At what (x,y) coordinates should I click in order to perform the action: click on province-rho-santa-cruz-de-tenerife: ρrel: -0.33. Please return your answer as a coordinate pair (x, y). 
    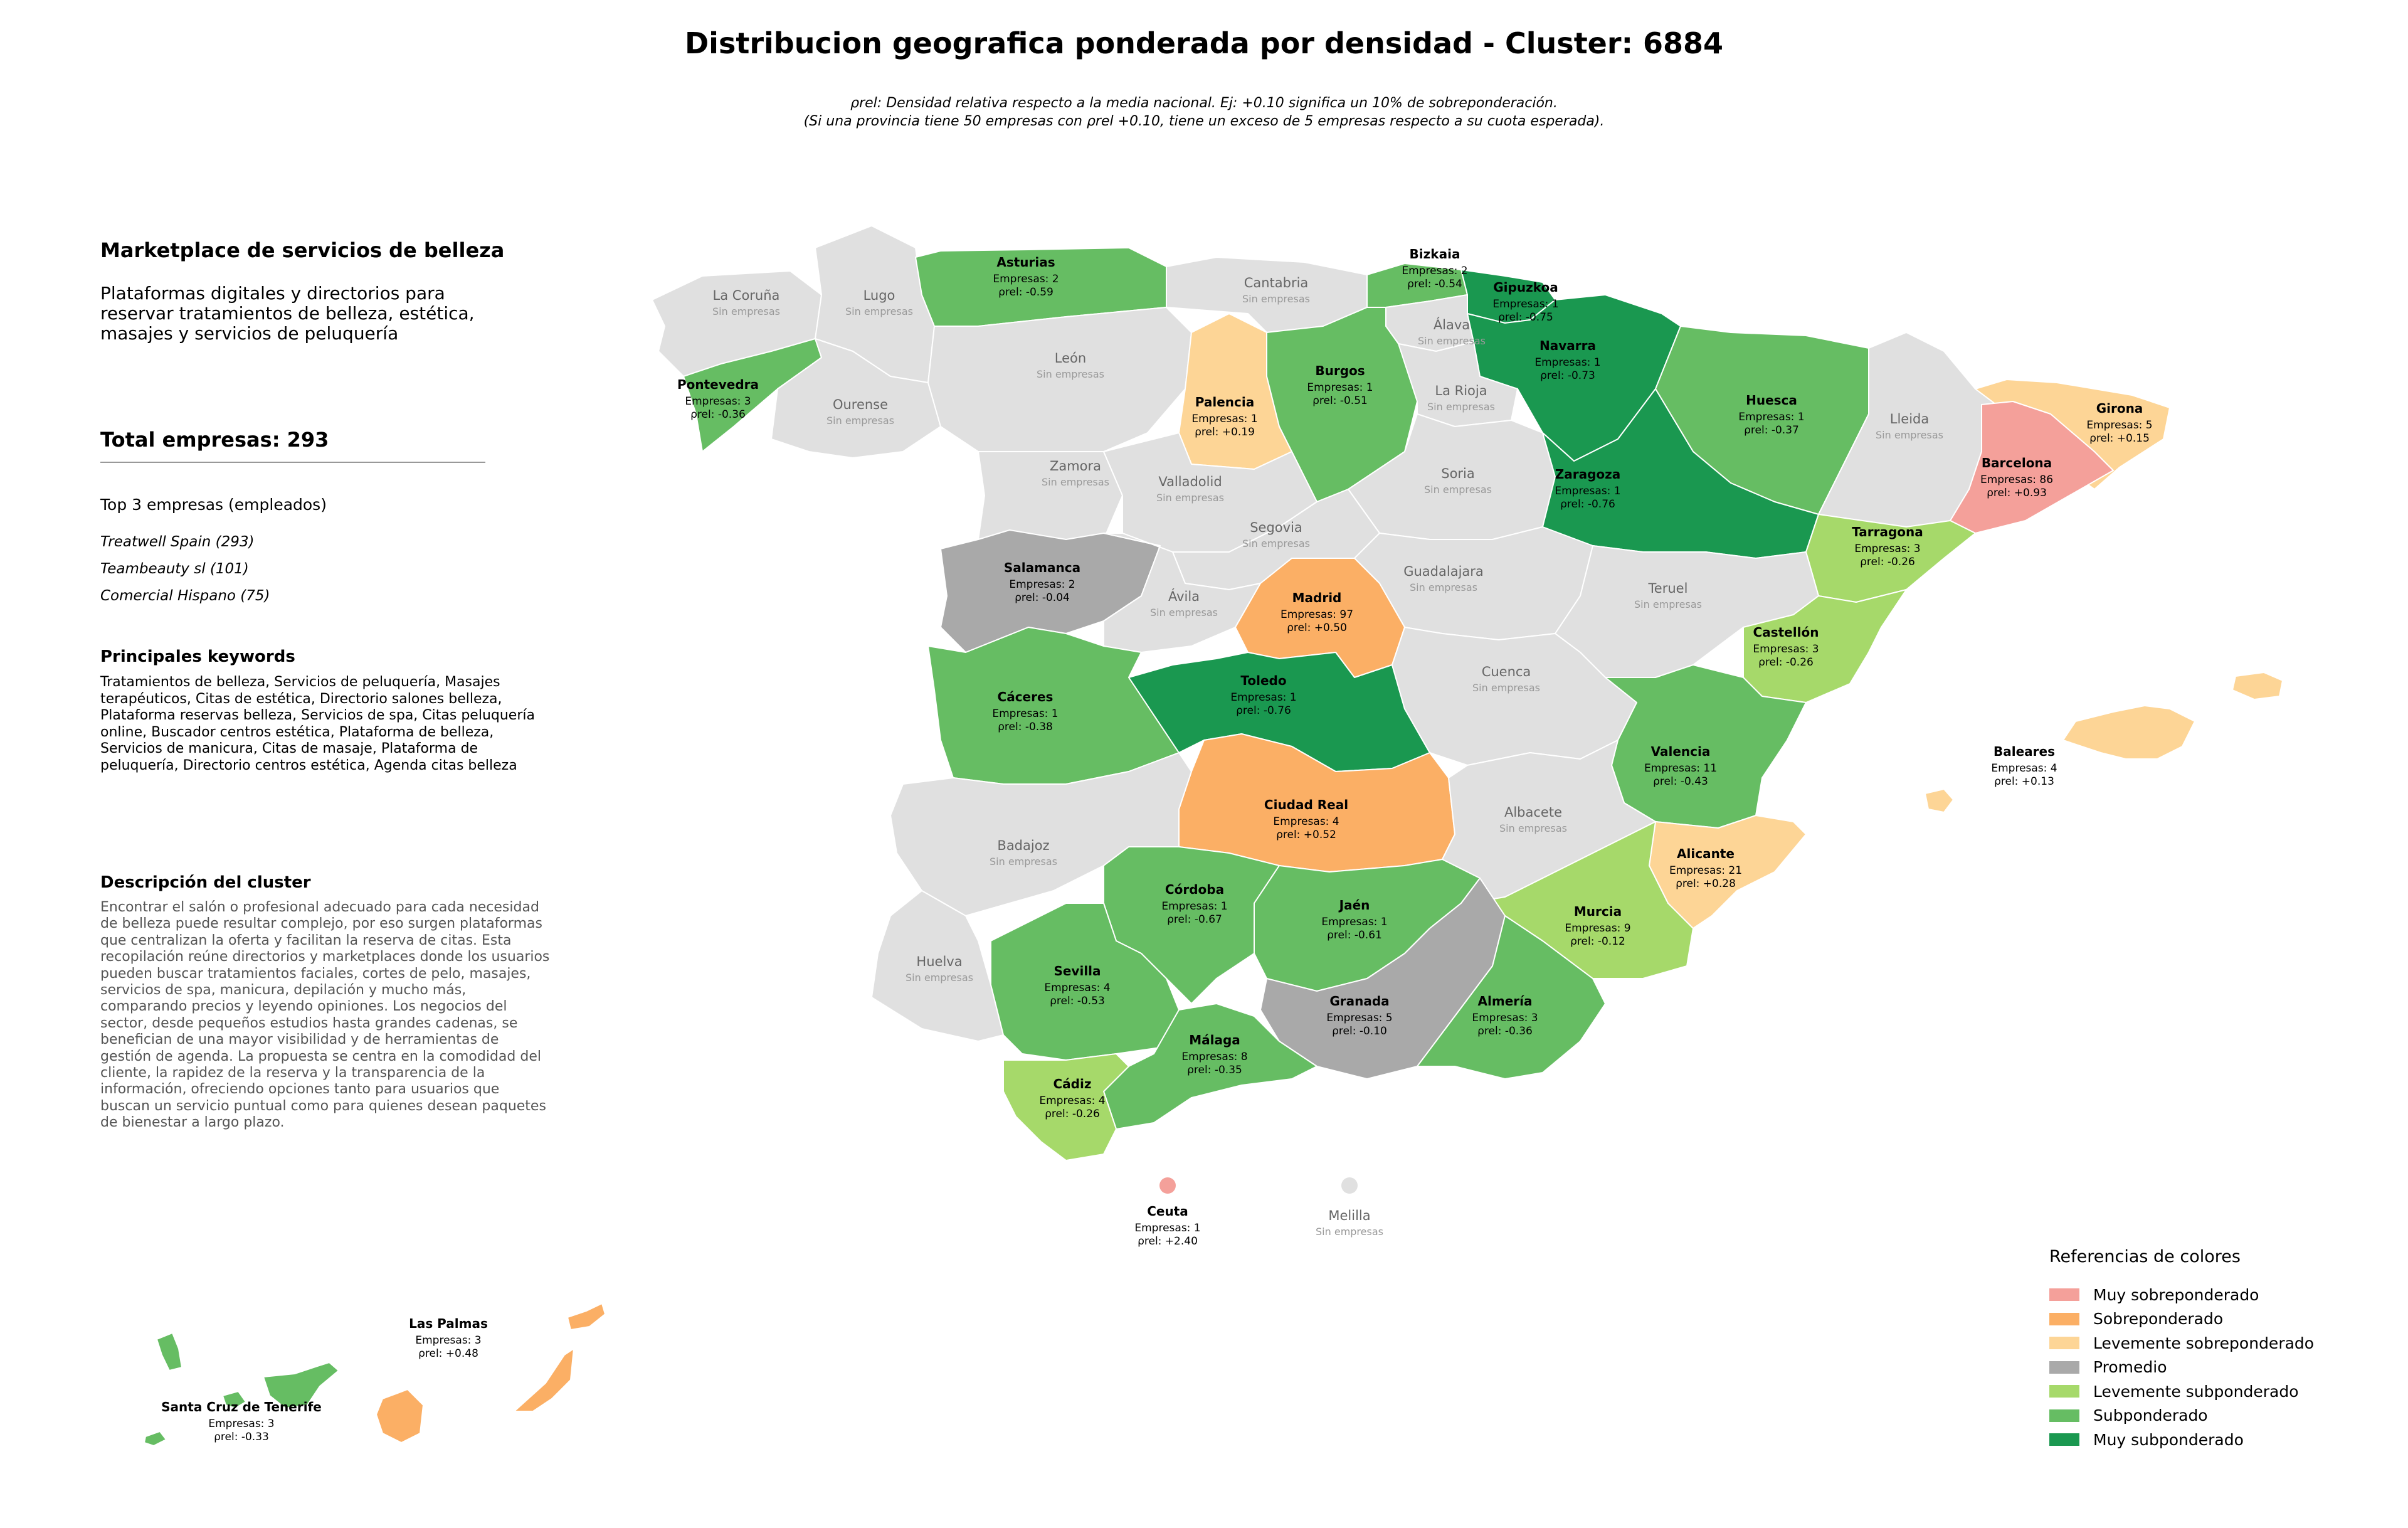
    Looking at the image, I should click on (242, 1437).